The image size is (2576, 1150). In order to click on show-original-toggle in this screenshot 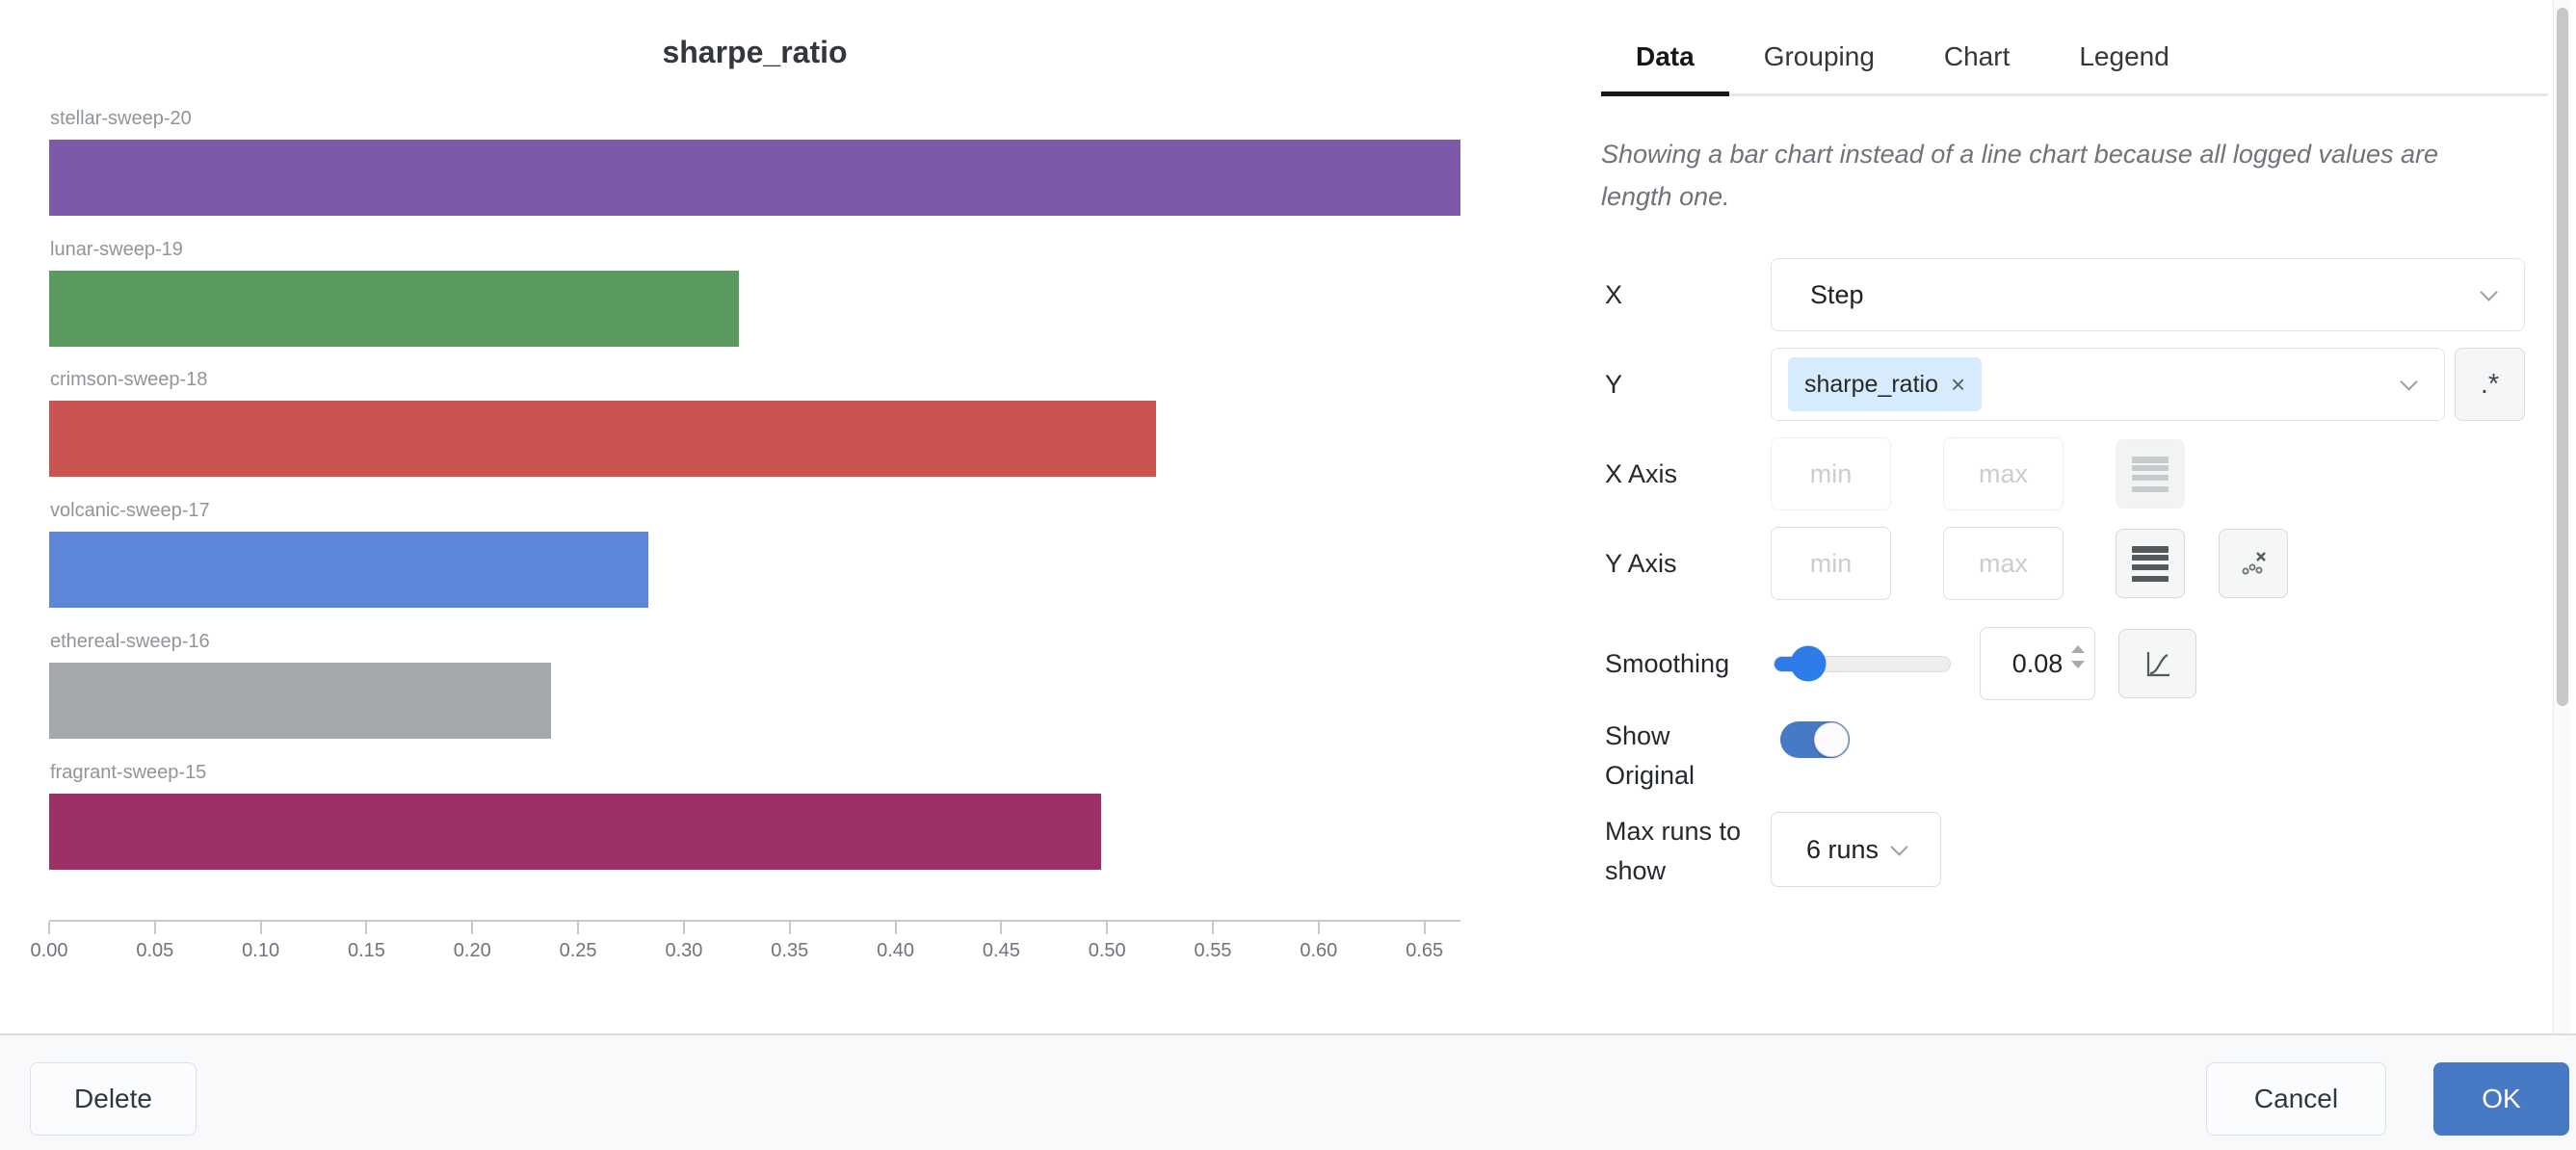, I will do `click(1815, 739)`.